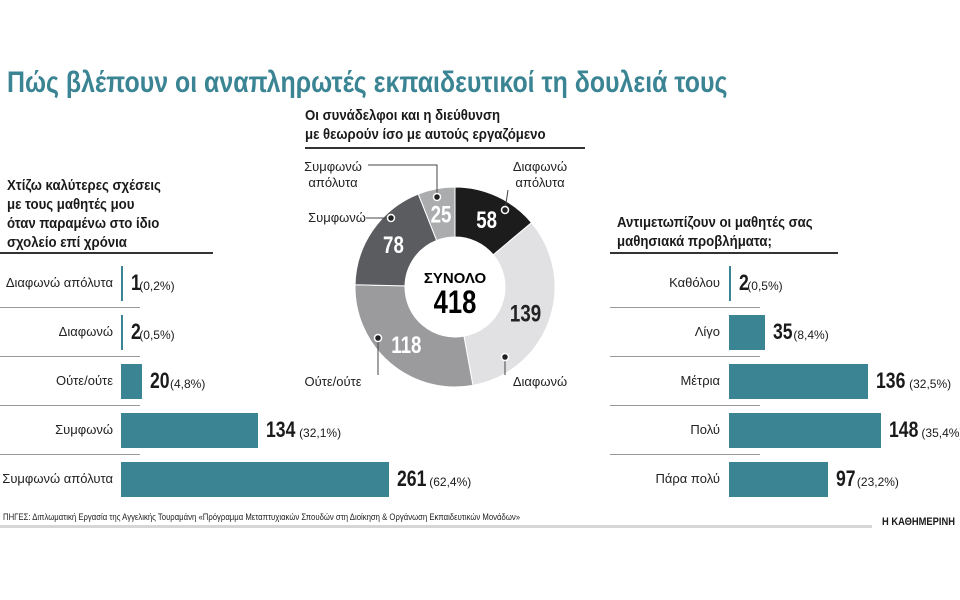  What do you see at coordinates (106, 253) in the screenshot?
I see `left-title-underline` at bounding box center [106, 253].